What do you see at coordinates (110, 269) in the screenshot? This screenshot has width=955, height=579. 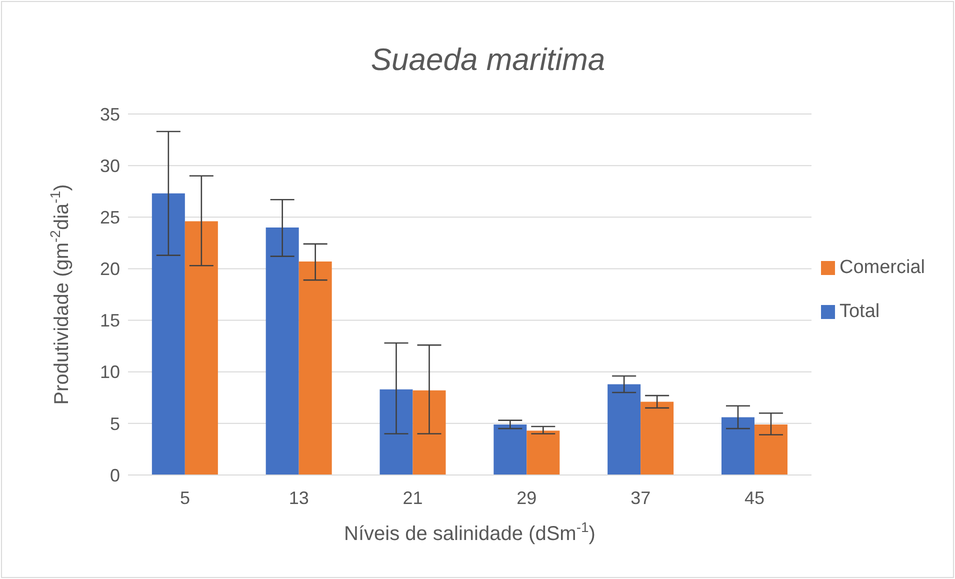 I see `y-tick-label: 20` at bounding box center [110, 269].